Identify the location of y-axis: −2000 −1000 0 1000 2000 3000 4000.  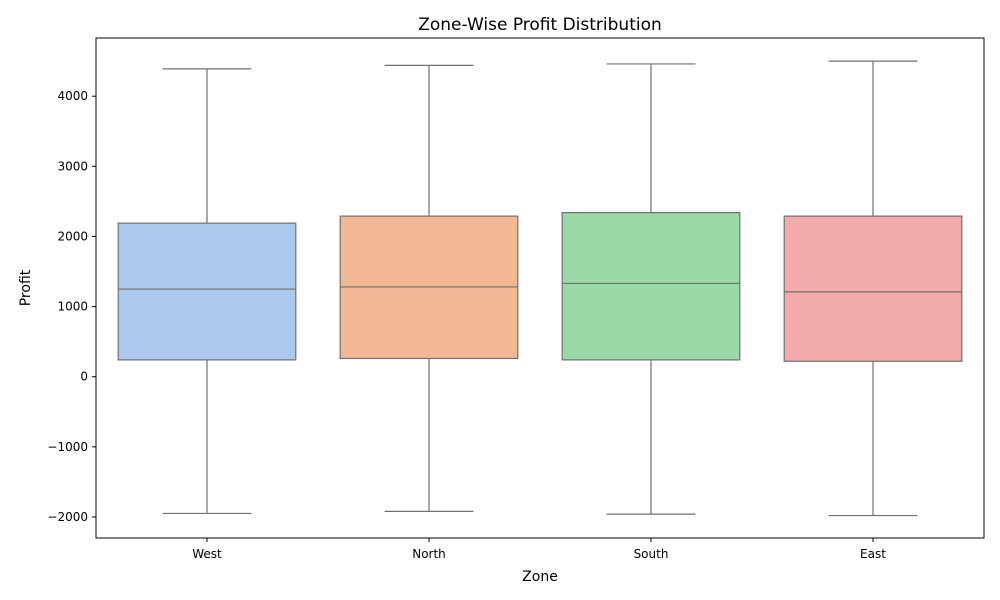
(71, 306).